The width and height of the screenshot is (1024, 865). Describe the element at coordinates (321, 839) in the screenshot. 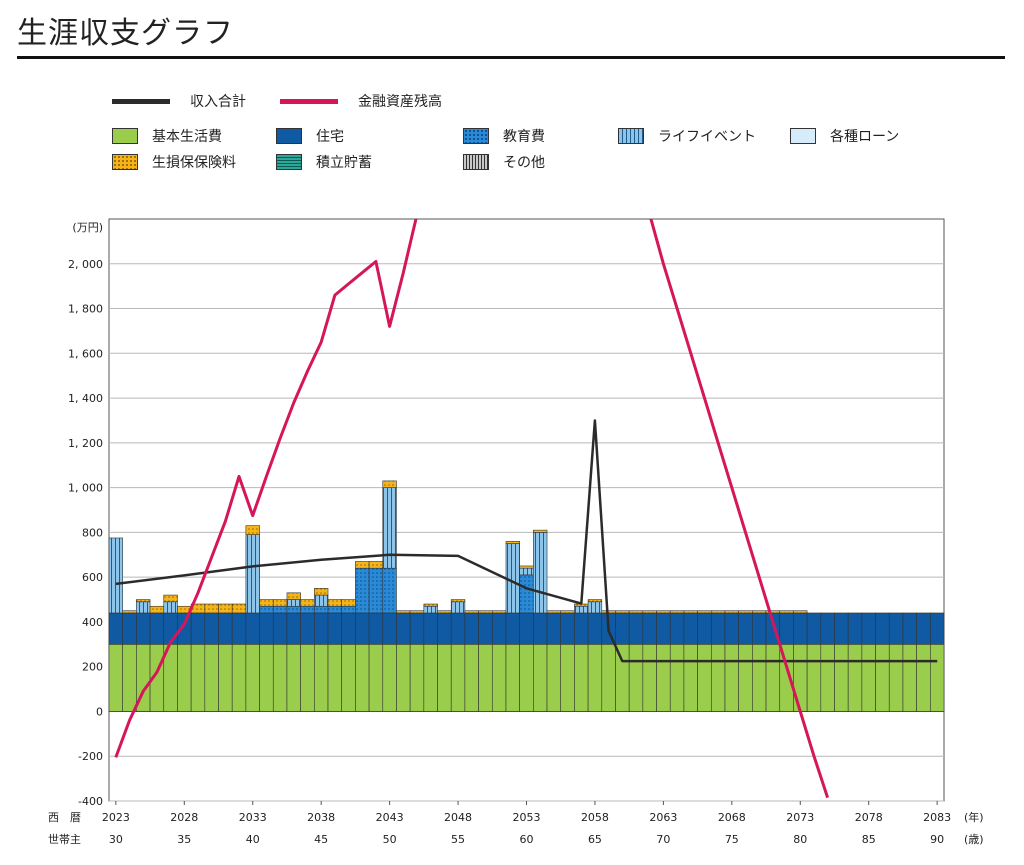

I see `x-tick-age: 45` at that location.